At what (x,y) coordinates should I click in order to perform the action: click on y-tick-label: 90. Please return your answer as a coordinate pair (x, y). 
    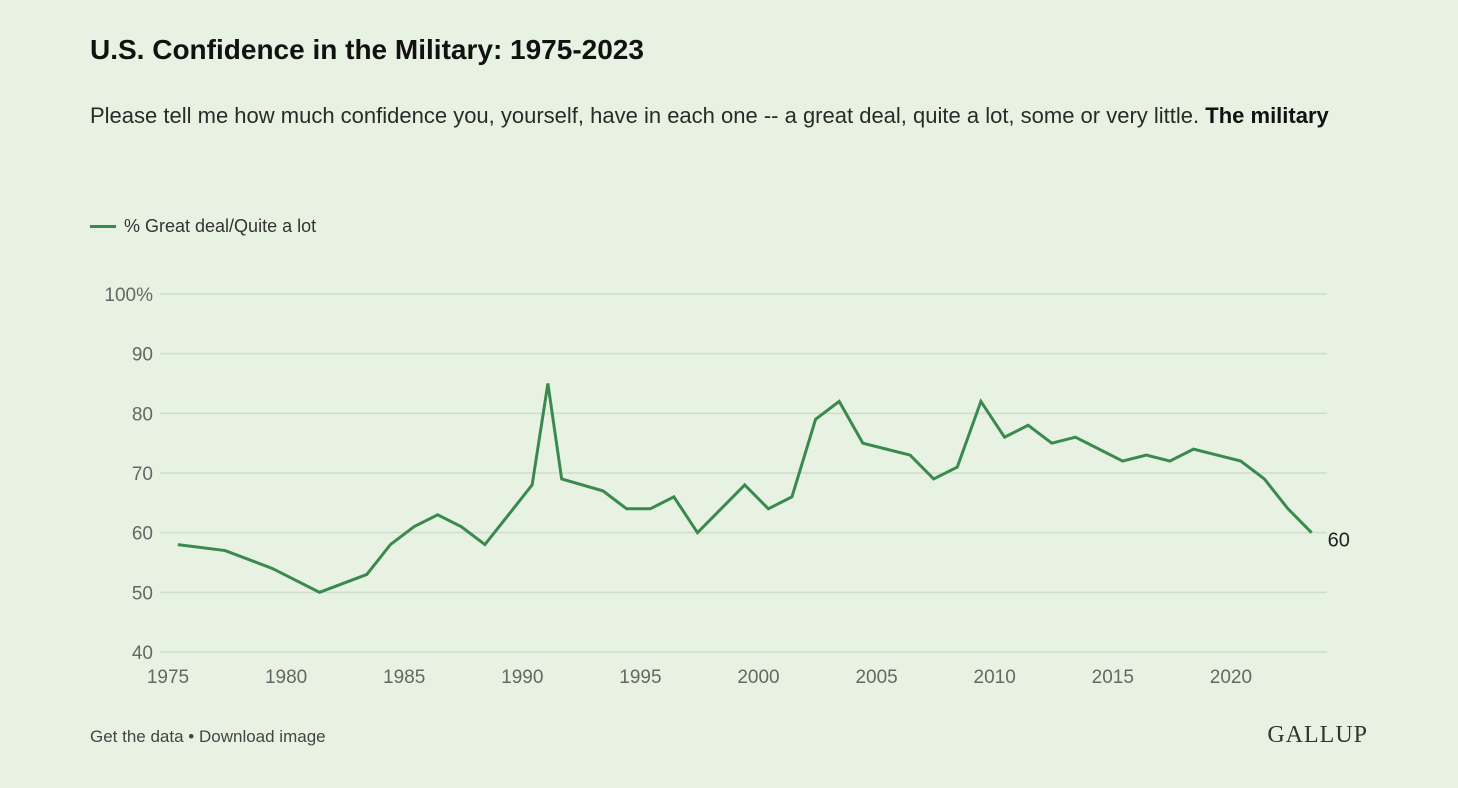
    Looking at the image, I should click on (142, 355).